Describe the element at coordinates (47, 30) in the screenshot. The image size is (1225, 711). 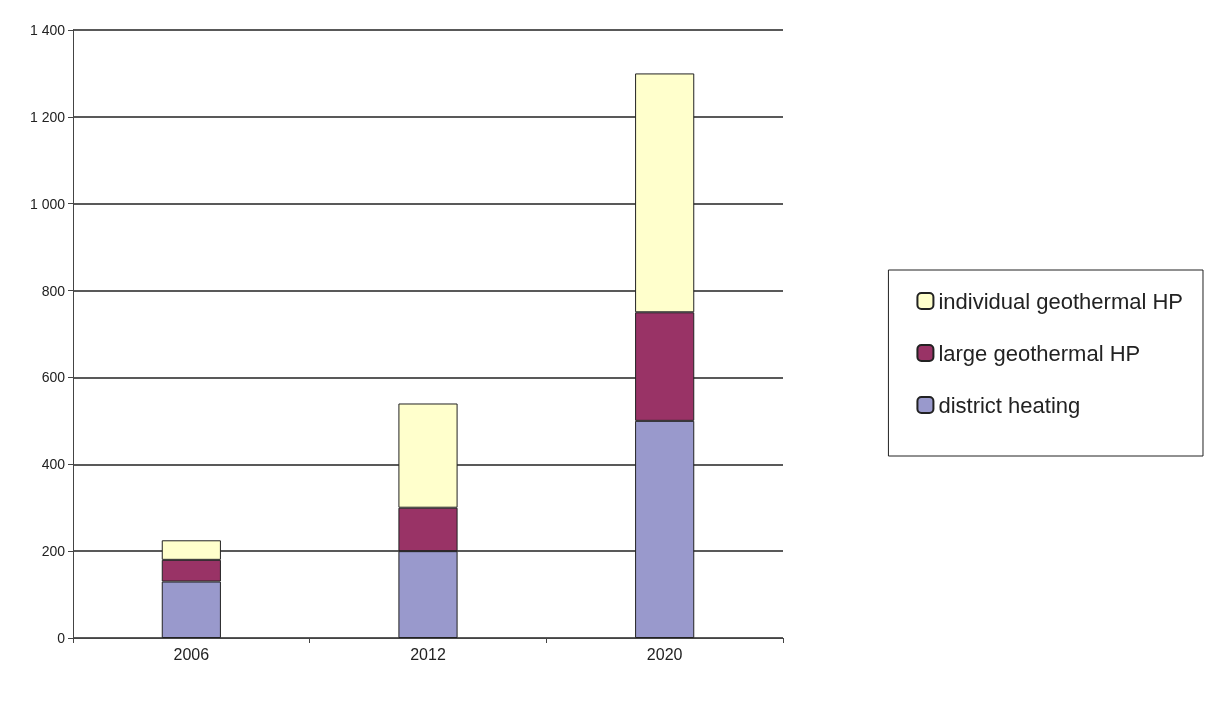
I see `y-tick-label: 1 400` at that location.